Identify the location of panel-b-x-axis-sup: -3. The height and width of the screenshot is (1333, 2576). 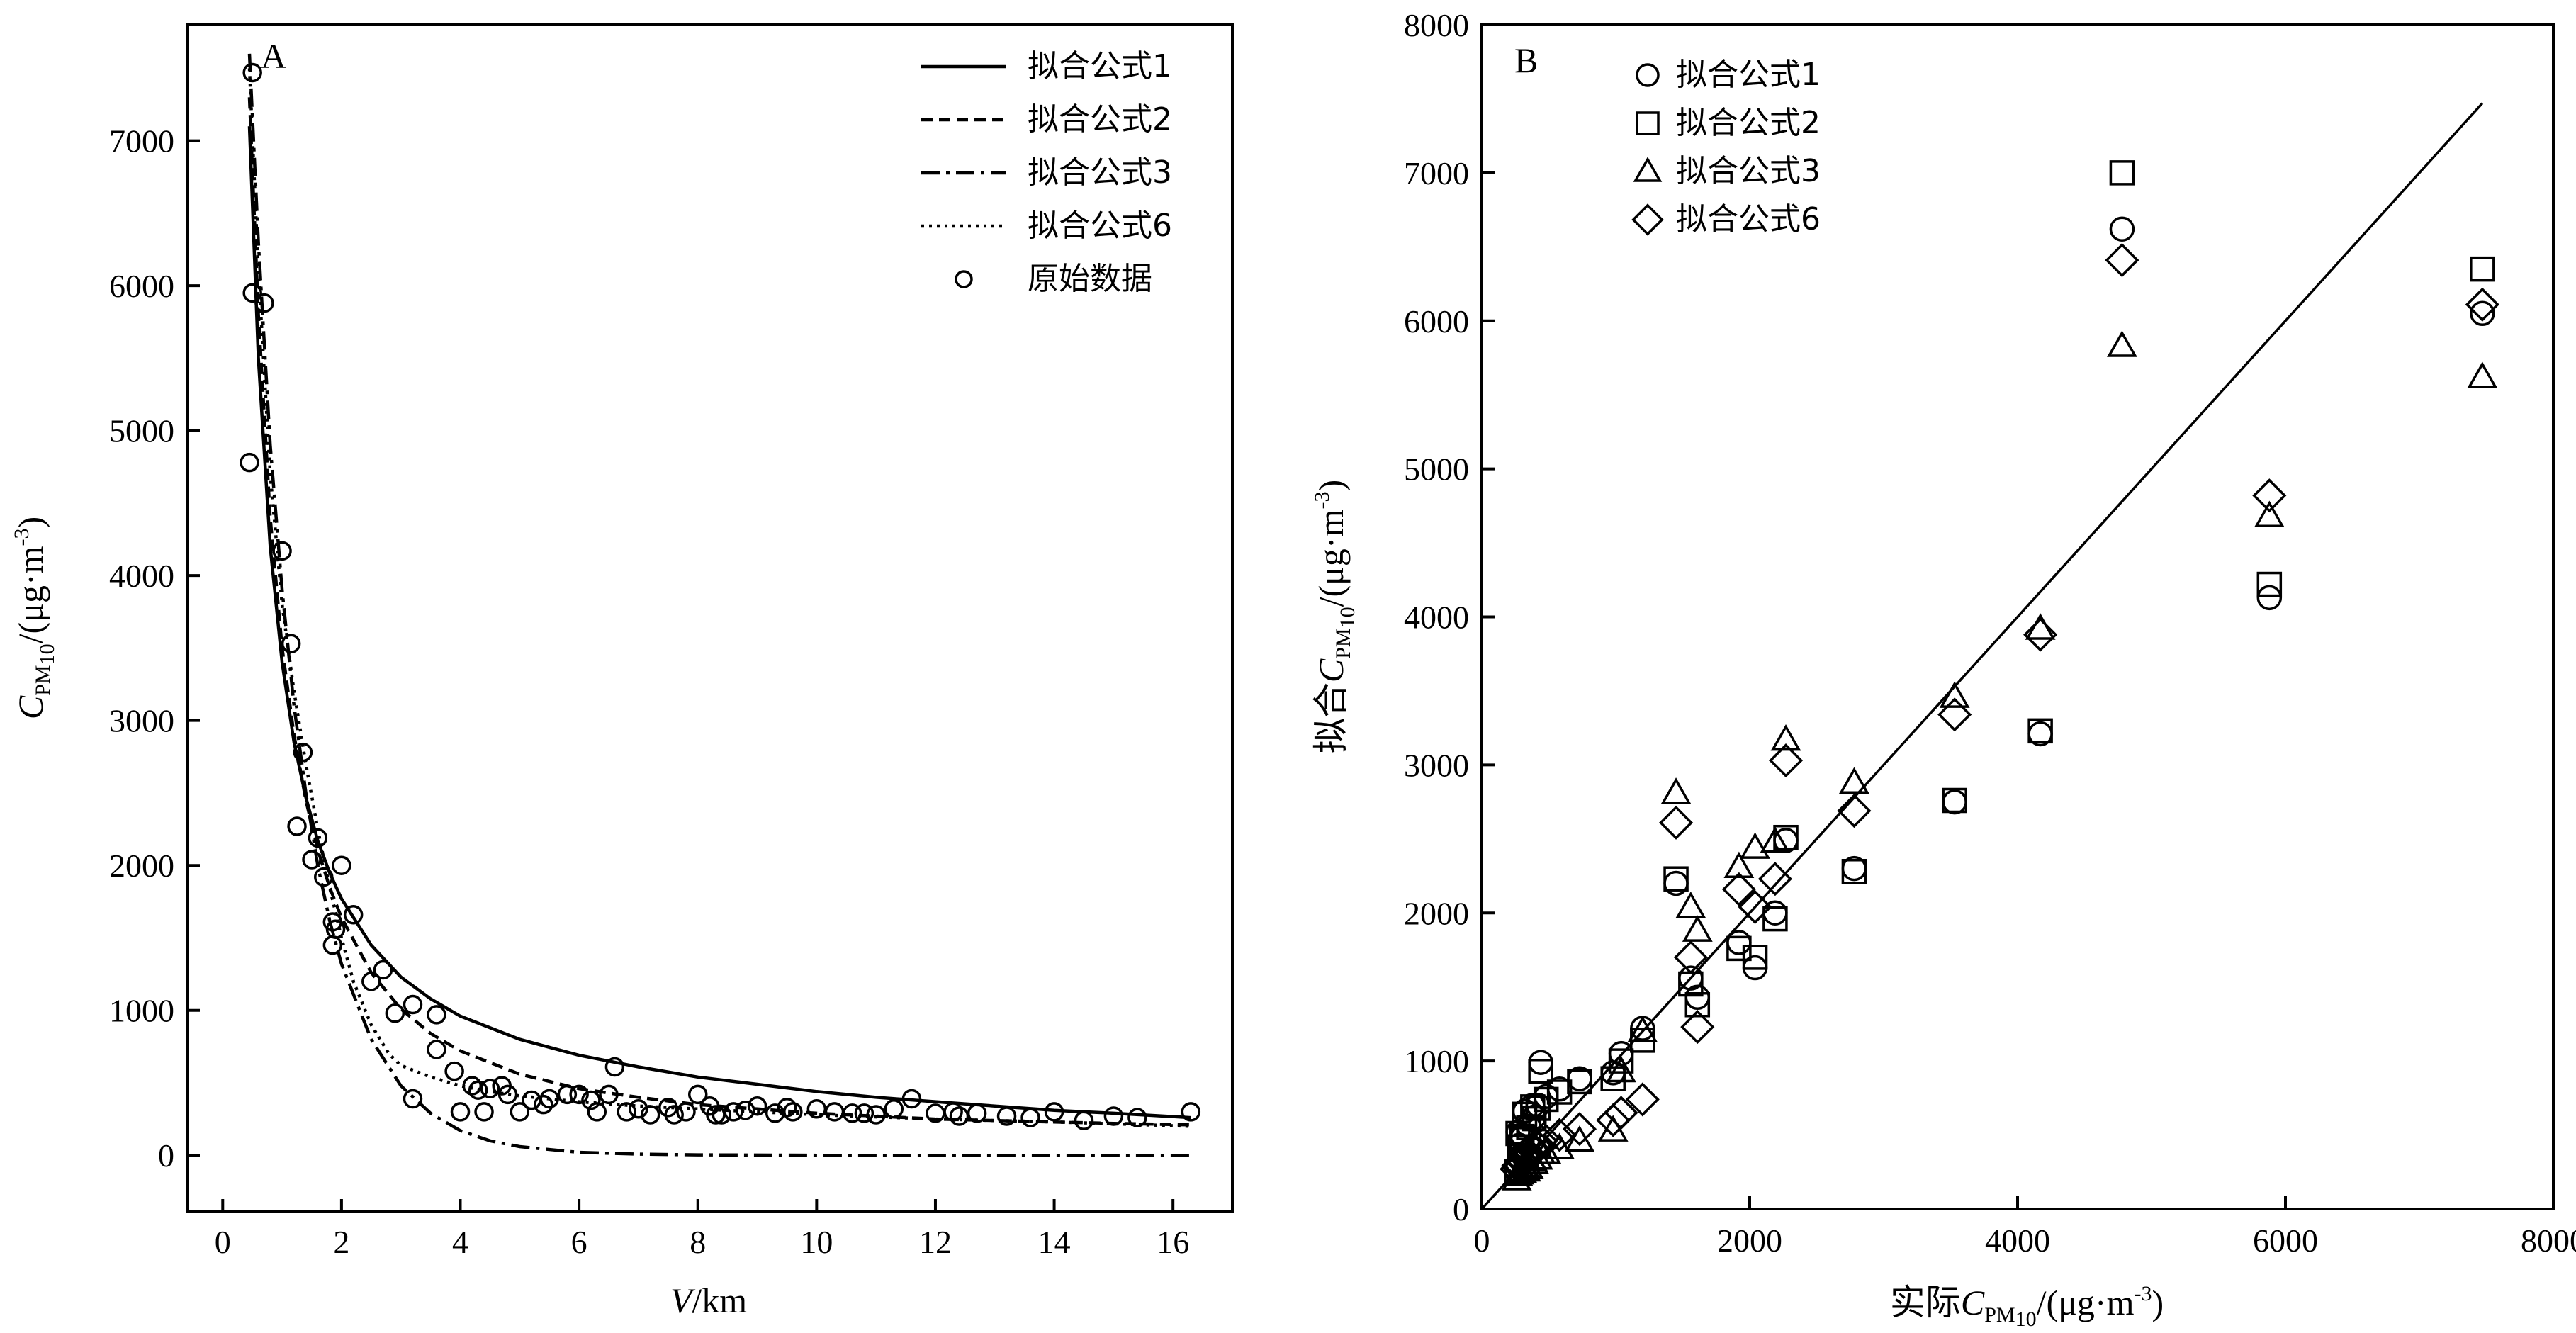
(2143, 1293).